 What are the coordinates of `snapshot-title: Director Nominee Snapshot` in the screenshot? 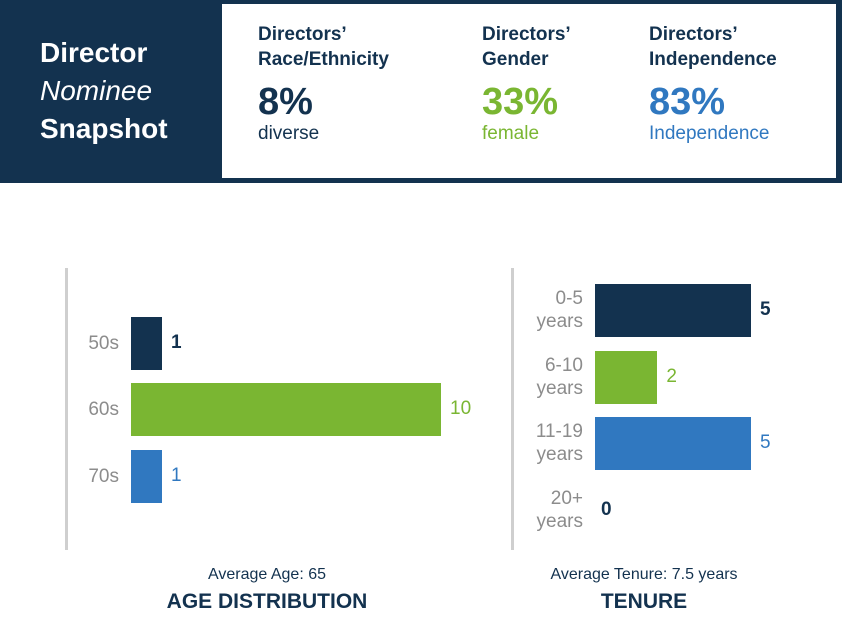 It's located at (104, 91).